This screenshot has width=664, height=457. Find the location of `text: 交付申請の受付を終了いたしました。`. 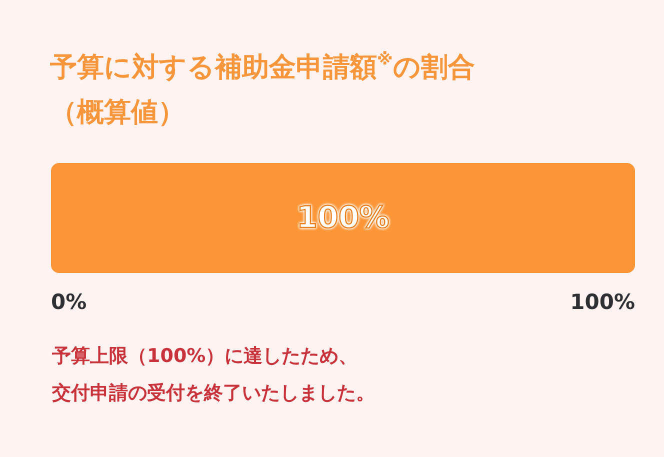

text: 交付申請の受付を終了いたしました。 is located at coordinates (213, 393).